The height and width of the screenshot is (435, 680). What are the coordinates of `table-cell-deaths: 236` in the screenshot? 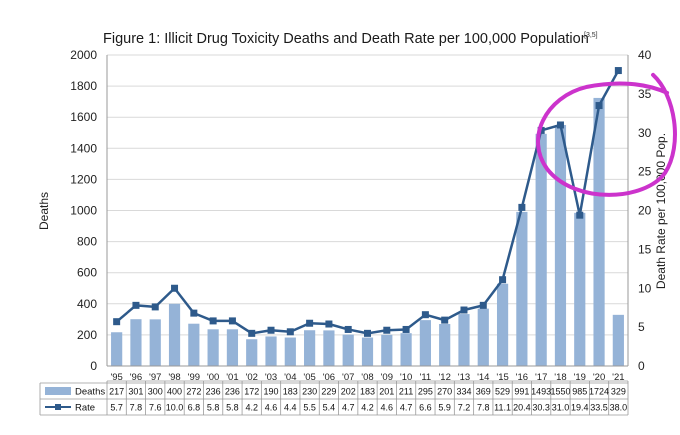 It's located at (213, 392).